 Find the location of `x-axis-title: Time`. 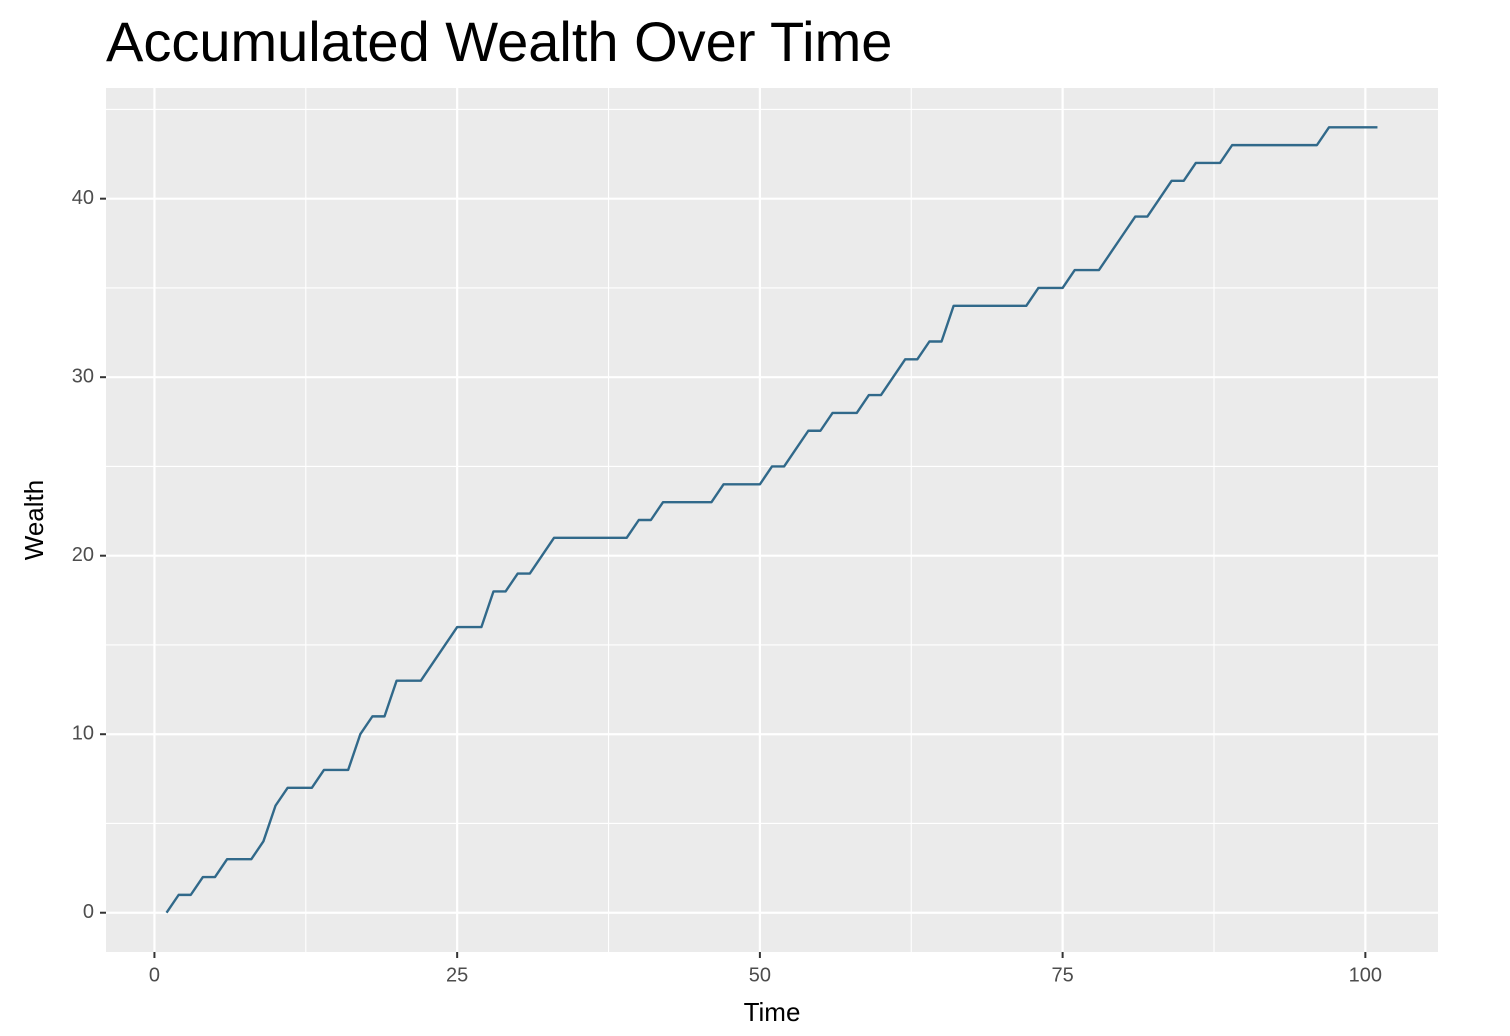

x-axis-title: Time is located at coordinates (772, 1012).